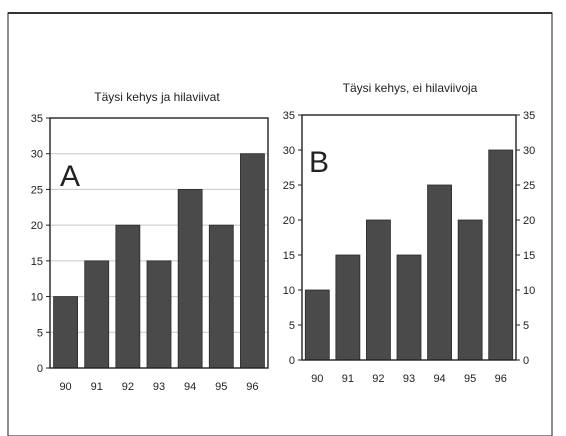  What do you see at coordinates (40, 333) in the screenshot?
I see `chart-a-y-tick-label: 5` at bounding box center [40, 333].